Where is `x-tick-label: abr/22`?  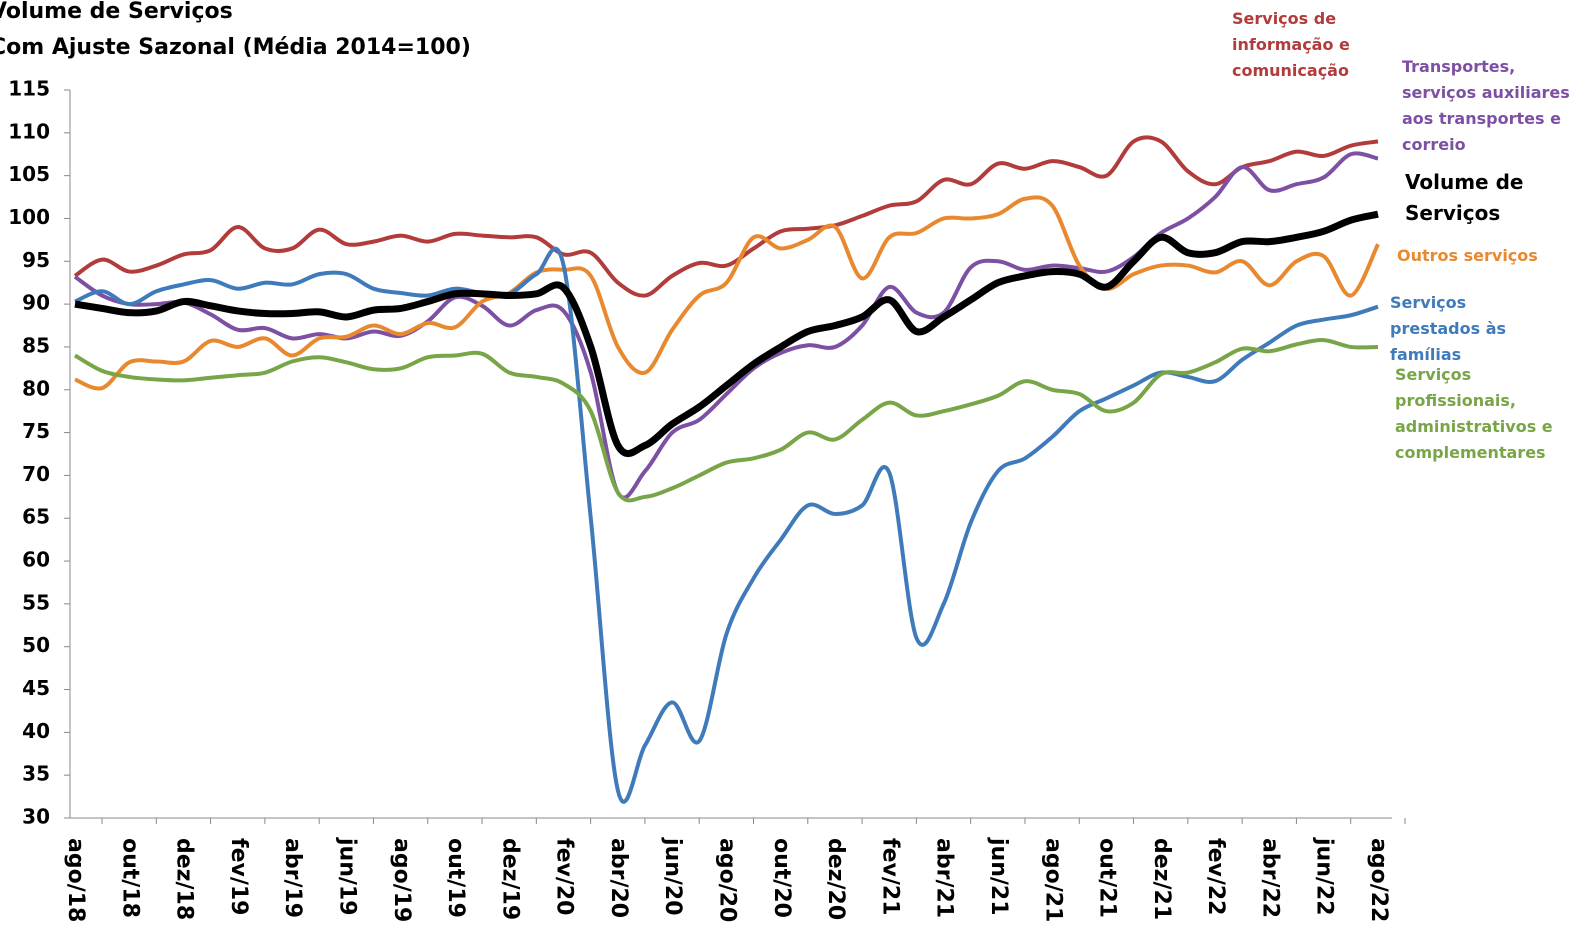
x-tick-label: abr/22 is located at coordinates (1269, 878).